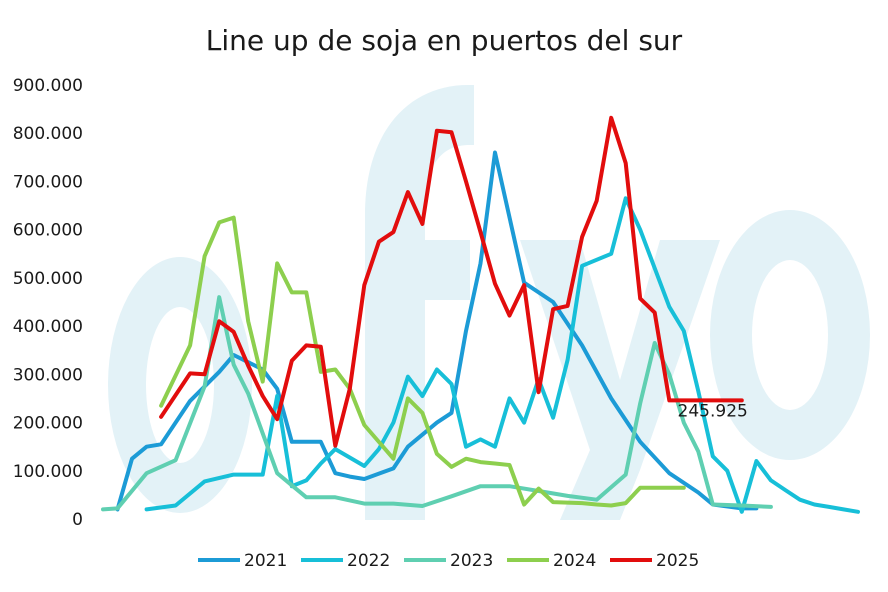 The image size is (888, 592). I want to click on y-tick-label: 500.000, so click(48, 279).